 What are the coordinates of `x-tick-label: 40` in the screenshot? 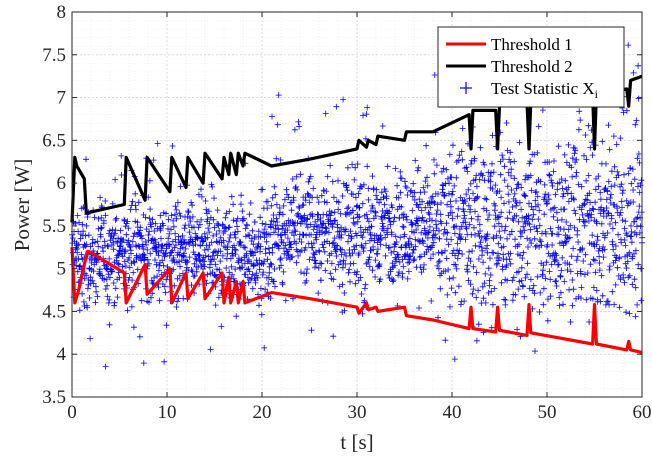 It's located at (452, 412).